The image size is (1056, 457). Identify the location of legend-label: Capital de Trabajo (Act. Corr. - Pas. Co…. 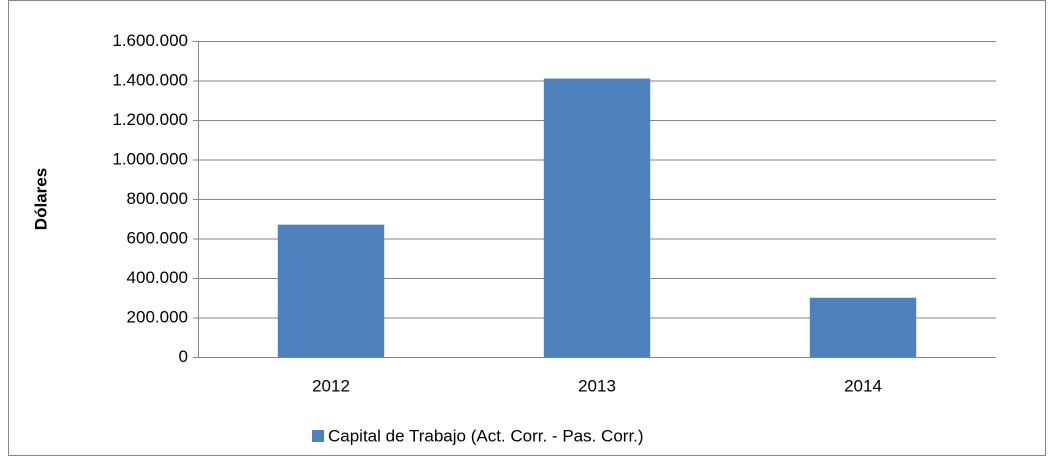
(486, 435).